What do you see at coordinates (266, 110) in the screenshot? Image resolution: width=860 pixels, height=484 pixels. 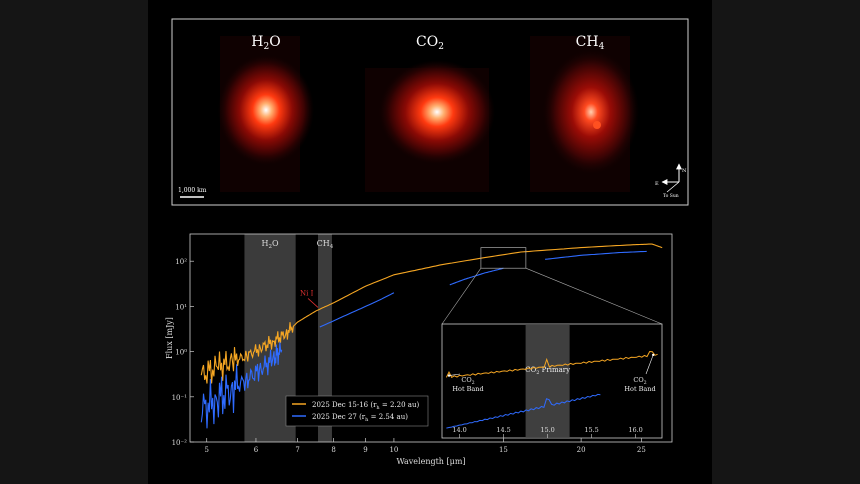 I see `h2o-coma-image` at bounding box center [266, 110].